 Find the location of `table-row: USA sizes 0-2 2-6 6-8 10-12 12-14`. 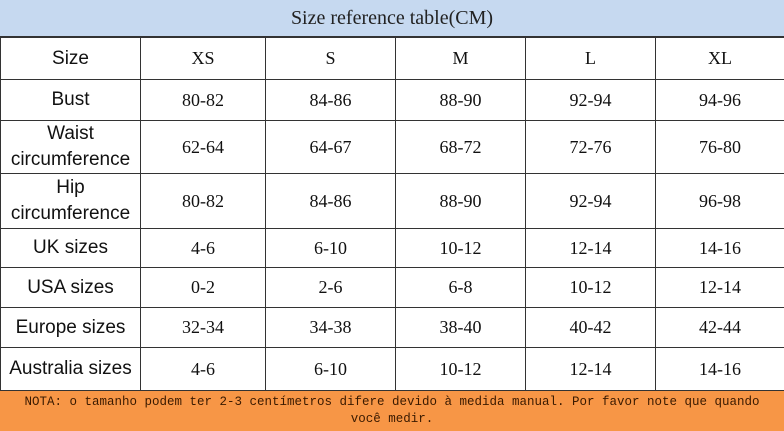

table-row: USA sizes 0-2 2-6 6-8 10-12 12-14 is located at coordinates (392, 287).